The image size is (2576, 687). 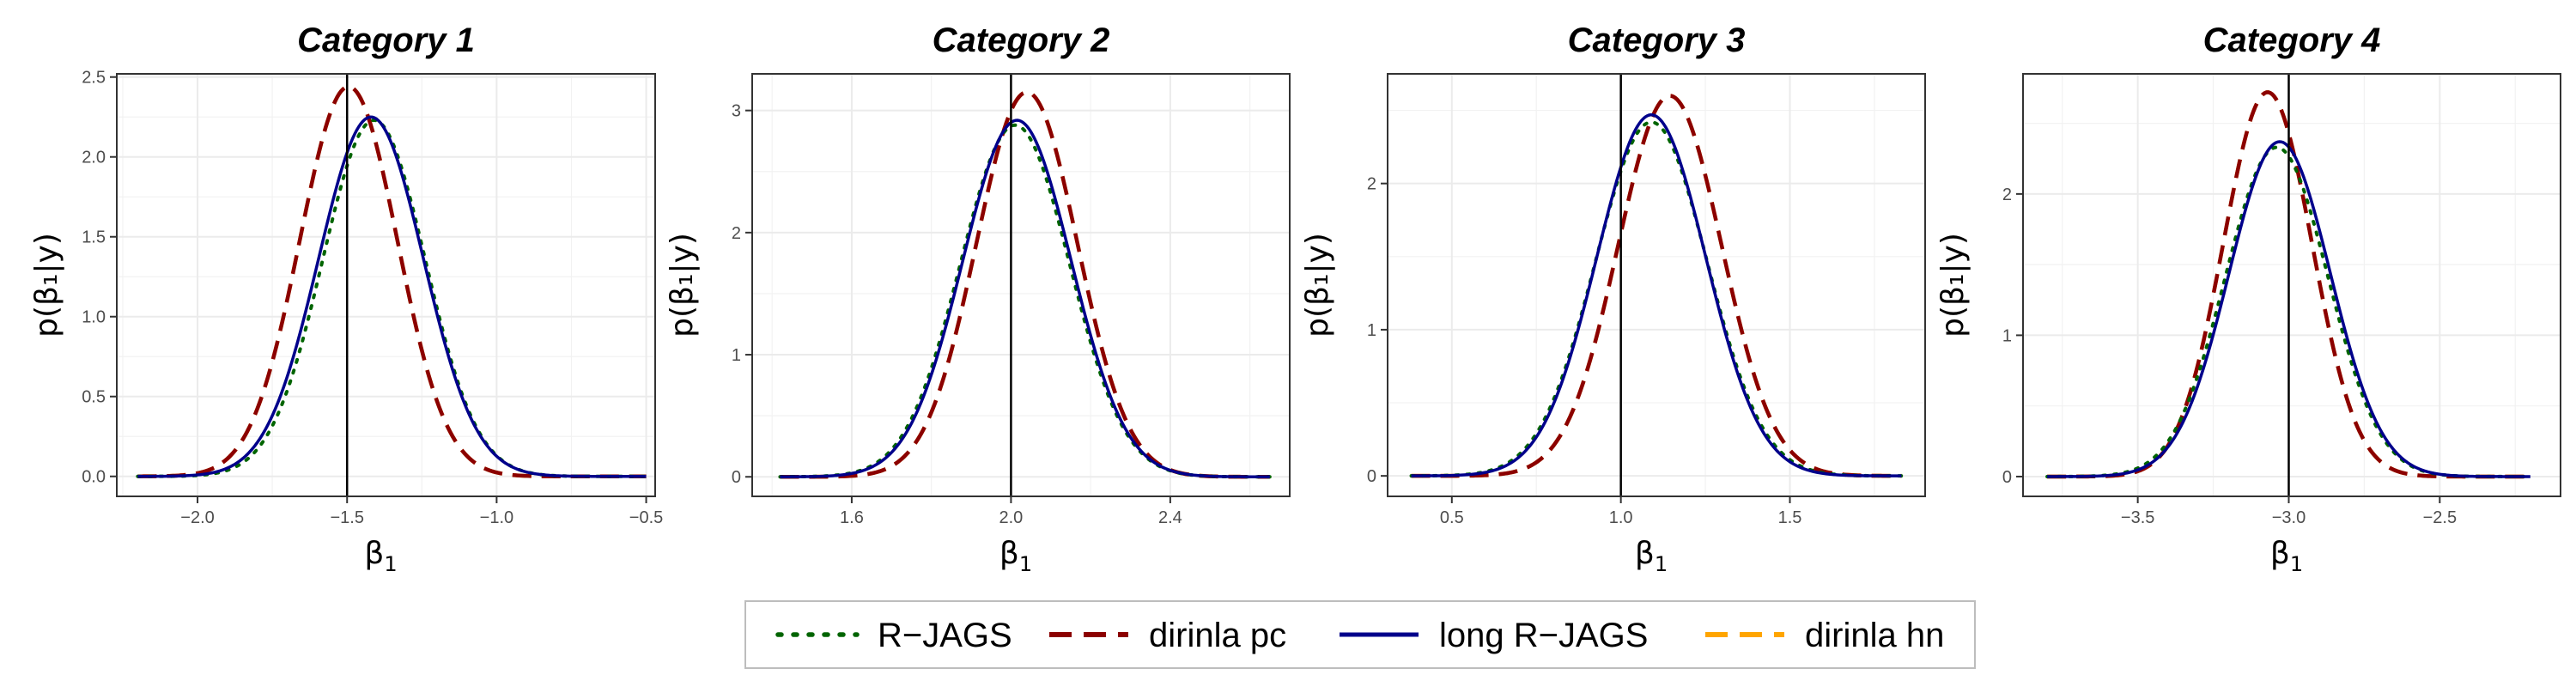 What do you see at coordinates (1012, 517) in the screenshot?
I see `x-tick-label: 2.0` at bounding box center [1012, 517].